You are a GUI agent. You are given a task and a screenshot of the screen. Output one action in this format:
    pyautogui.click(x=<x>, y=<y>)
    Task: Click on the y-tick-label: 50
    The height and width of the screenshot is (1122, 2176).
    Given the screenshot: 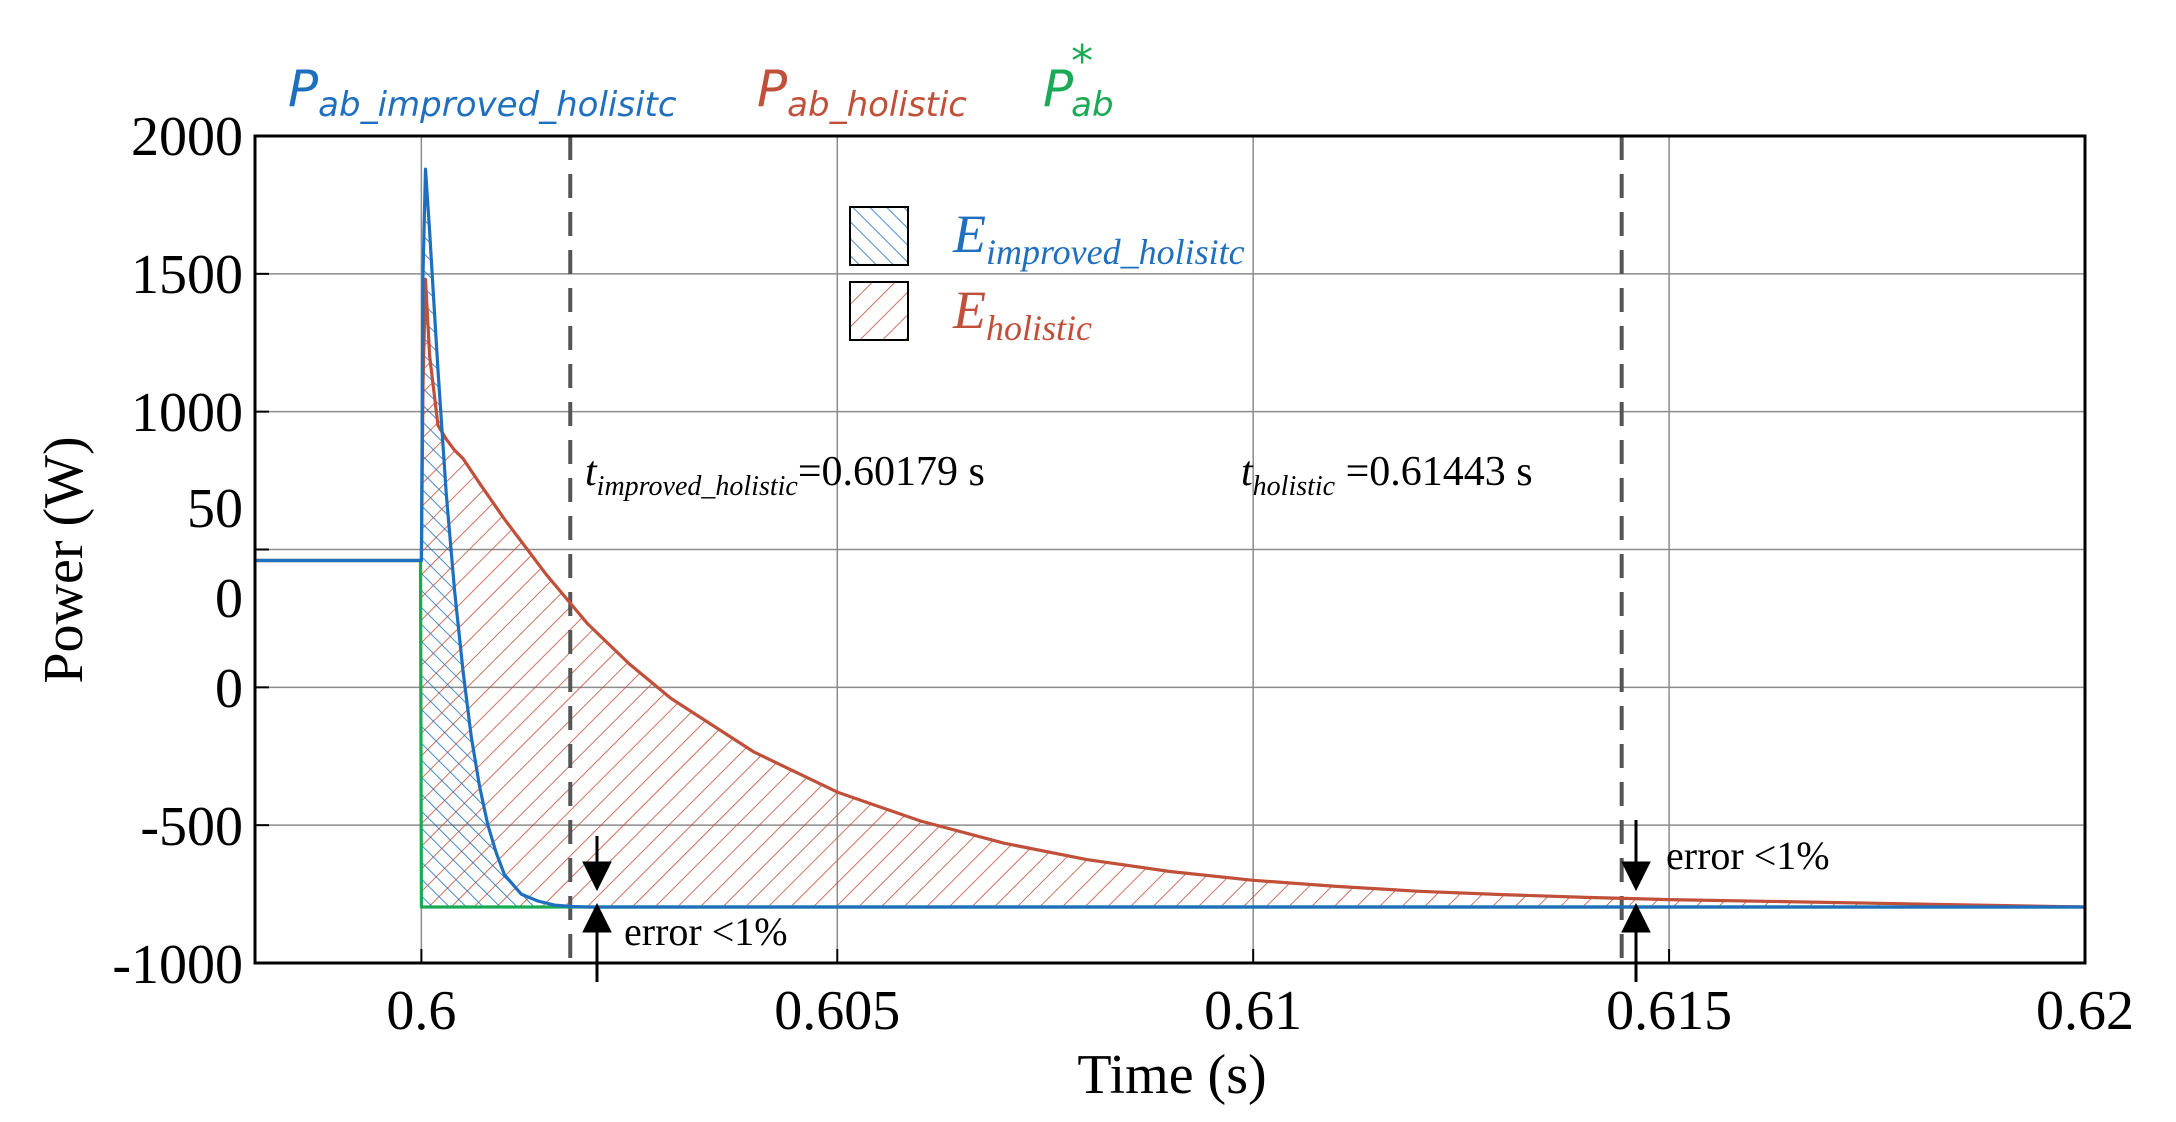 What is the action you would take?
    pyautogui.click(x=215, y=509)
    